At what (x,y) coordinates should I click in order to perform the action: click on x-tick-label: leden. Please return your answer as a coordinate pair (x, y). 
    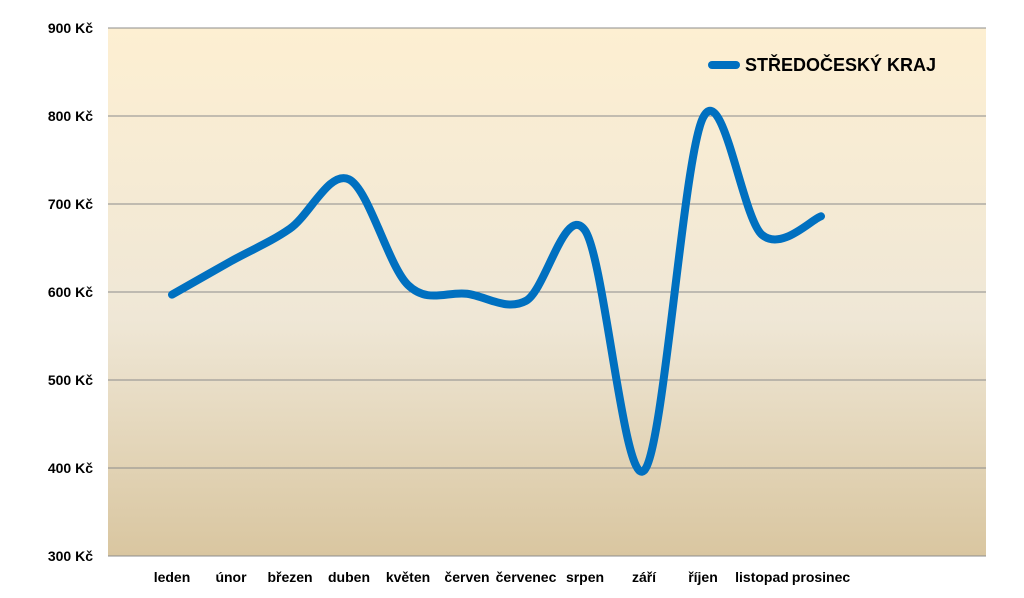
    Looking at the image, I should click on (172, 577).